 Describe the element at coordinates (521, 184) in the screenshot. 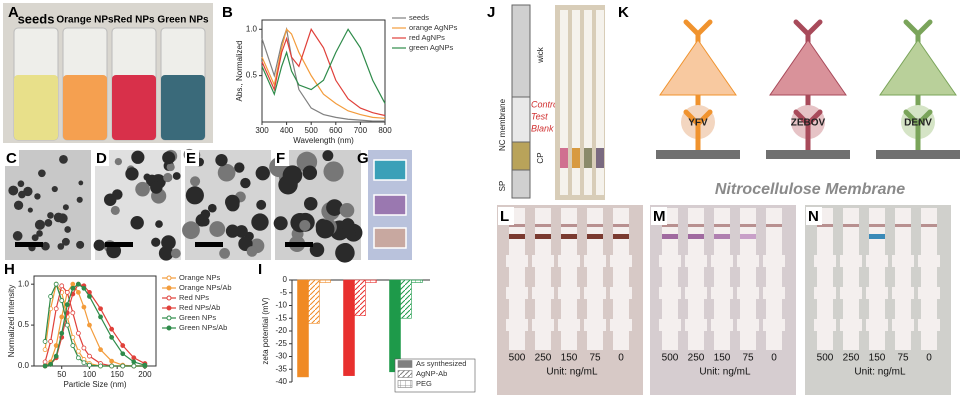

I see `strip-sp` at that location.